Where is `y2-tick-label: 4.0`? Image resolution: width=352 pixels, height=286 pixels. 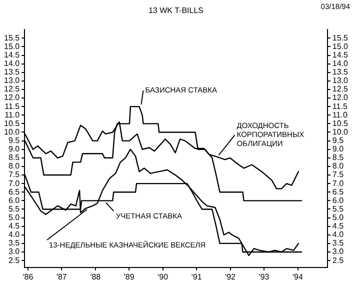
y2-tick-label: 4.0 is located at coordinates (338, 235).